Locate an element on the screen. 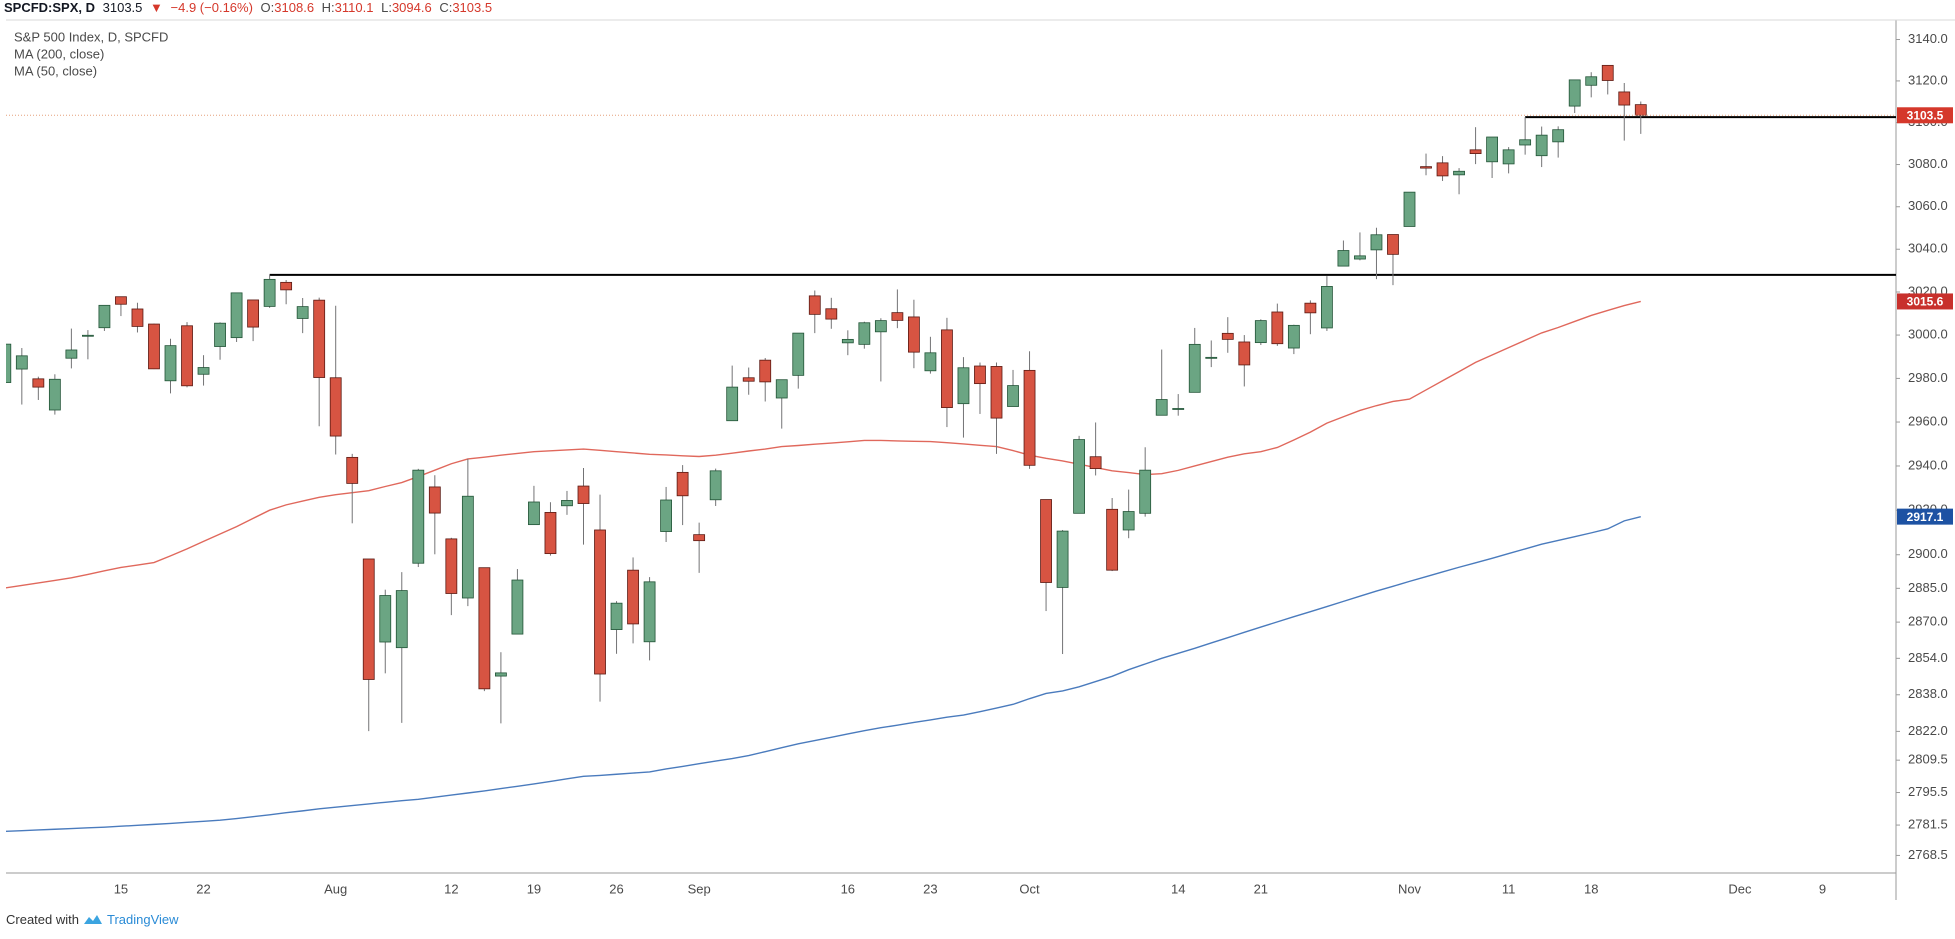  x-tick-label: Nov is located at coordinates (1410, 888).